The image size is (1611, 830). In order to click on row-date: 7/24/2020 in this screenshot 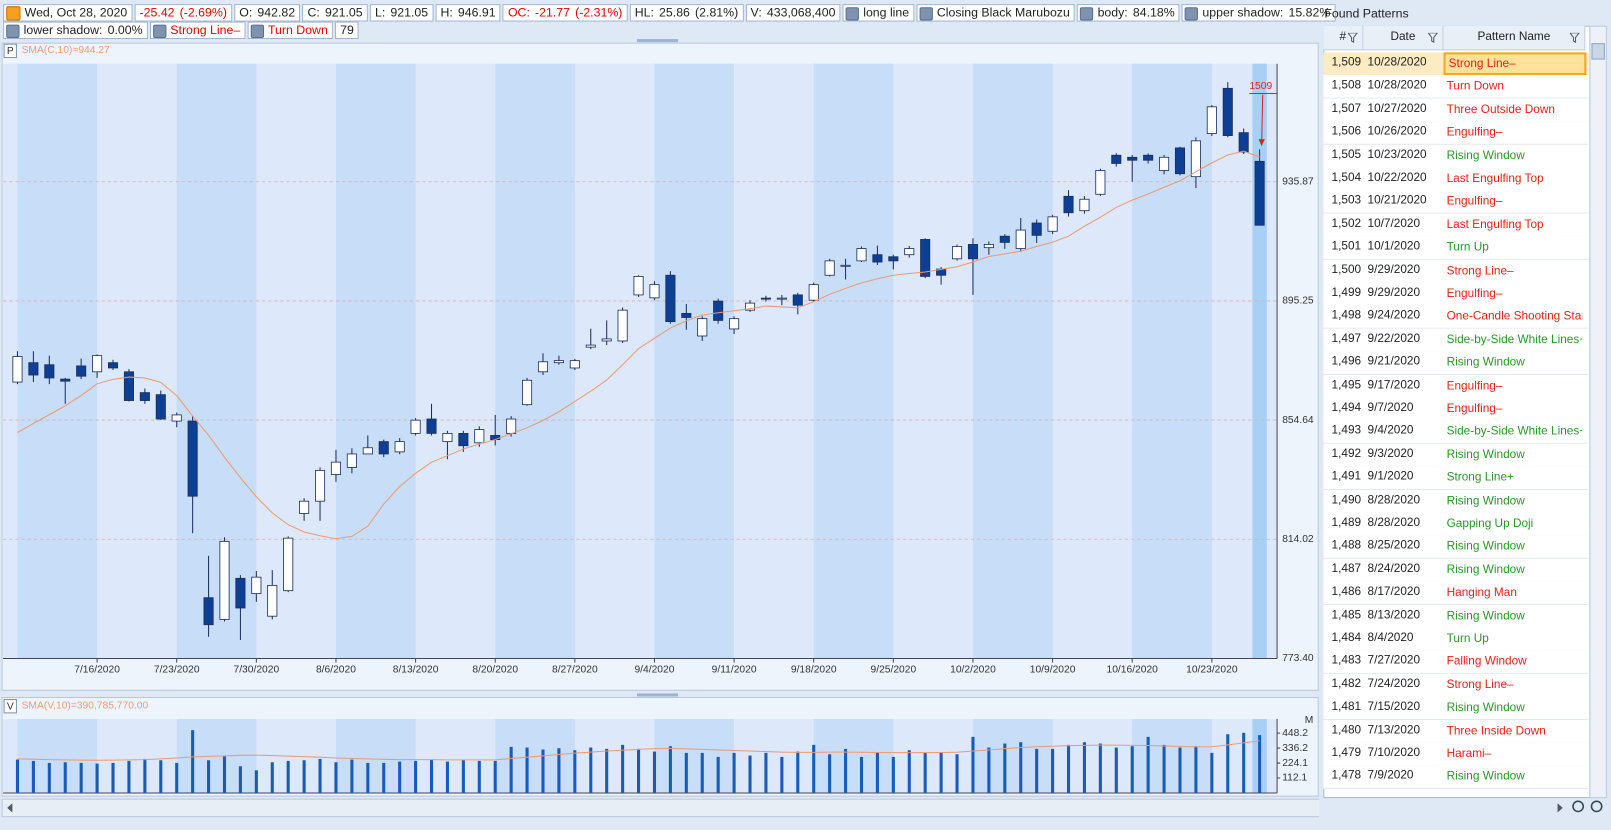, I will do `click(1394, 684)`.